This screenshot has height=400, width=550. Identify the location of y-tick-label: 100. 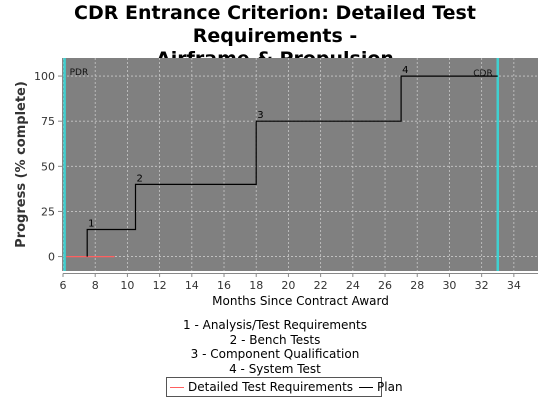
(44, 76).